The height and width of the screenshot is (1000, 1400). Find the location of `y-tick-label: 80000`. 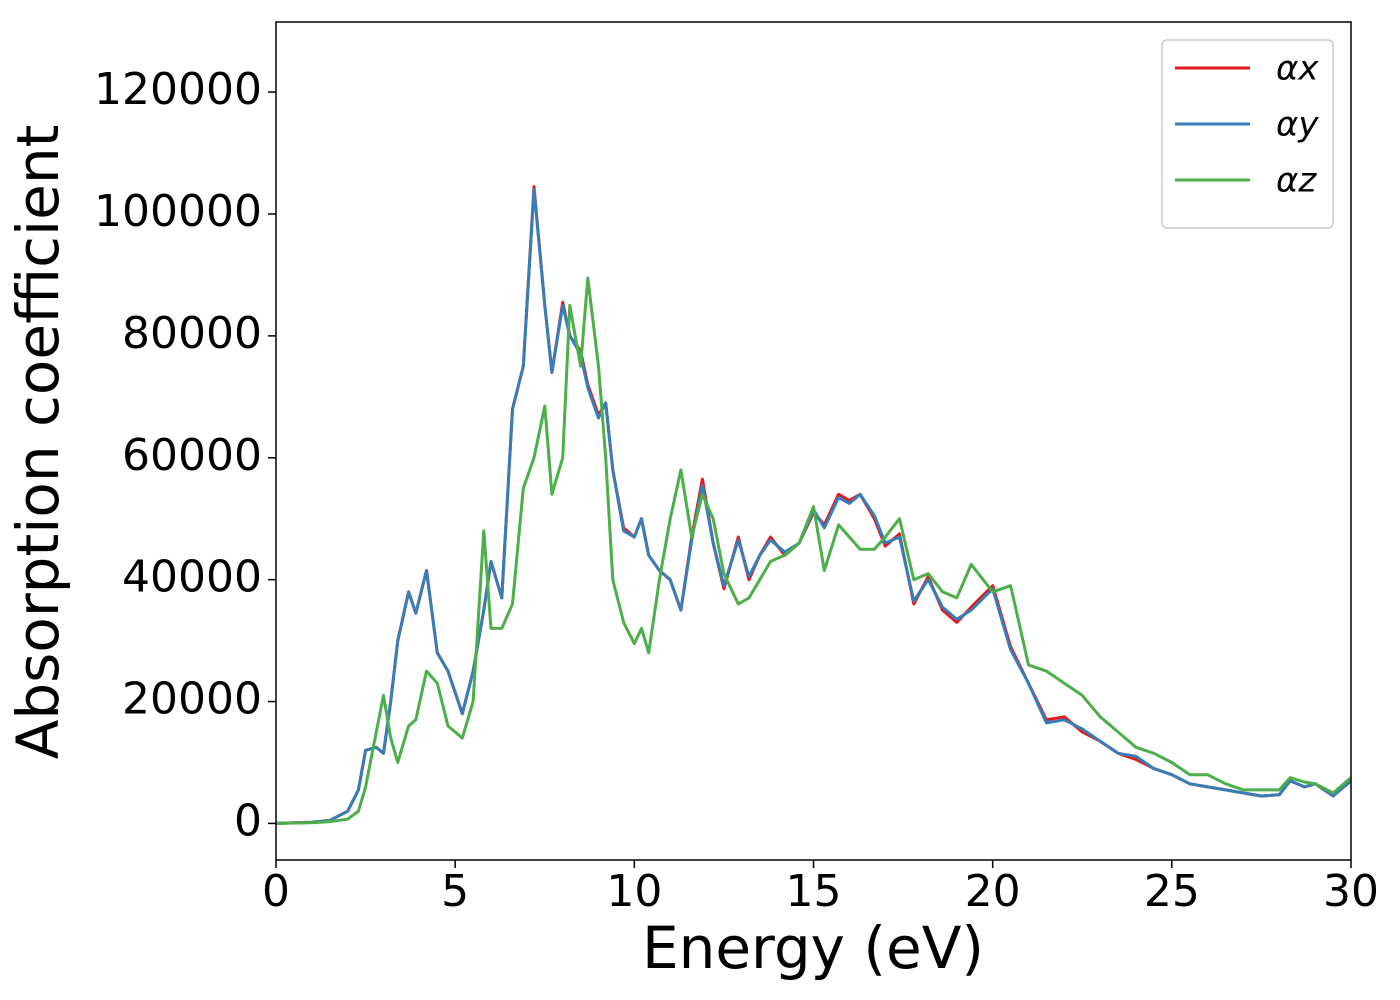

y-tick-label: 80000 is located at coordinates (192, 333).